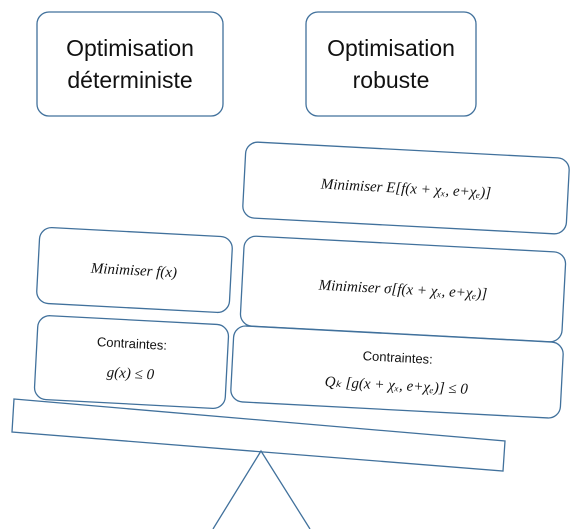  What do you see at coordinates (130, 374) in the screenshot?
I see `box-label: g(x) ≤ 0` at bounding box center [130, 374].